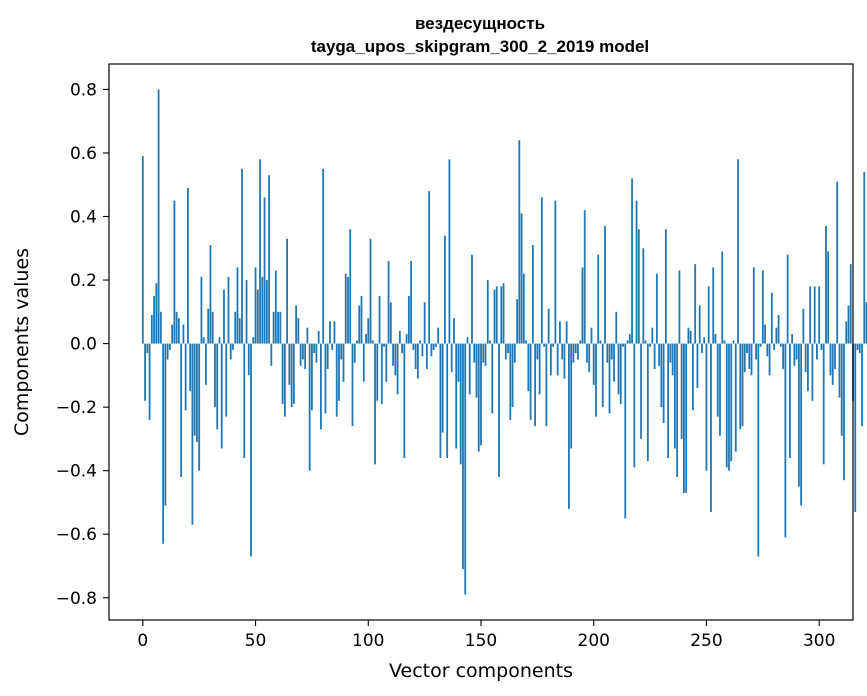 The height and width of the screenshot is (696, 867). What do you see at coordinates (486, 635) in the screenshot?
I see `x-axis-ticks: 0 50 100 150 200 250 300` at bounding box center [486, 635].